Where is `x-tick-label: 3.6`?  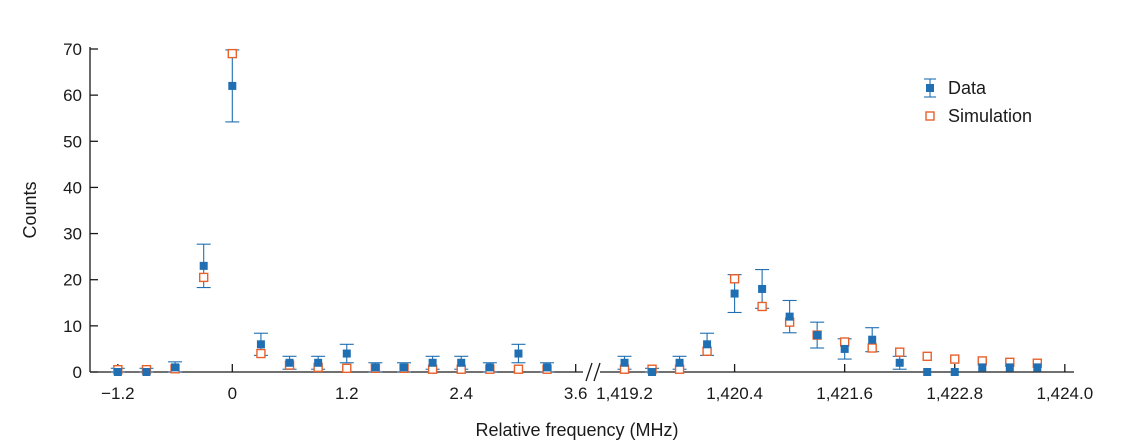
x-tick-label: 3.6 is located at coordinates (576, 393).